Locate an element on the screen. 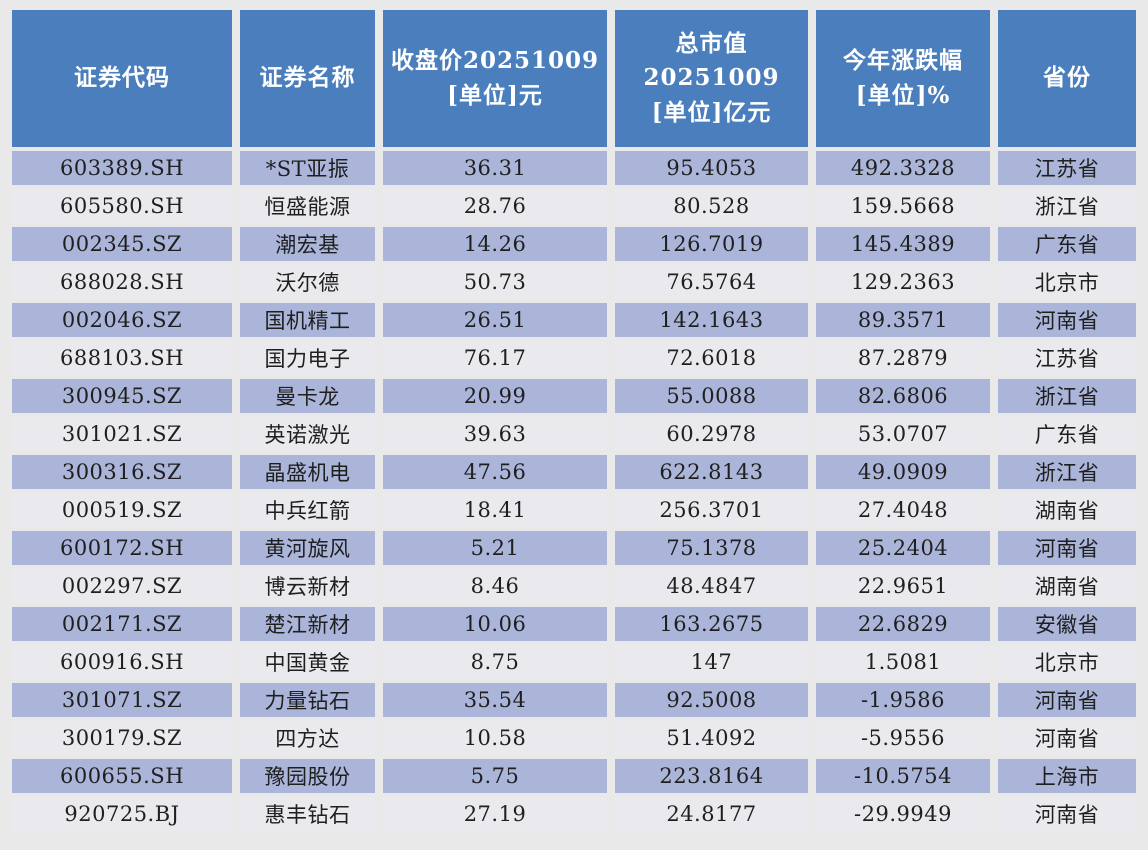  market-cap-cell: 163.2675 is located at coordinates (711, 624).